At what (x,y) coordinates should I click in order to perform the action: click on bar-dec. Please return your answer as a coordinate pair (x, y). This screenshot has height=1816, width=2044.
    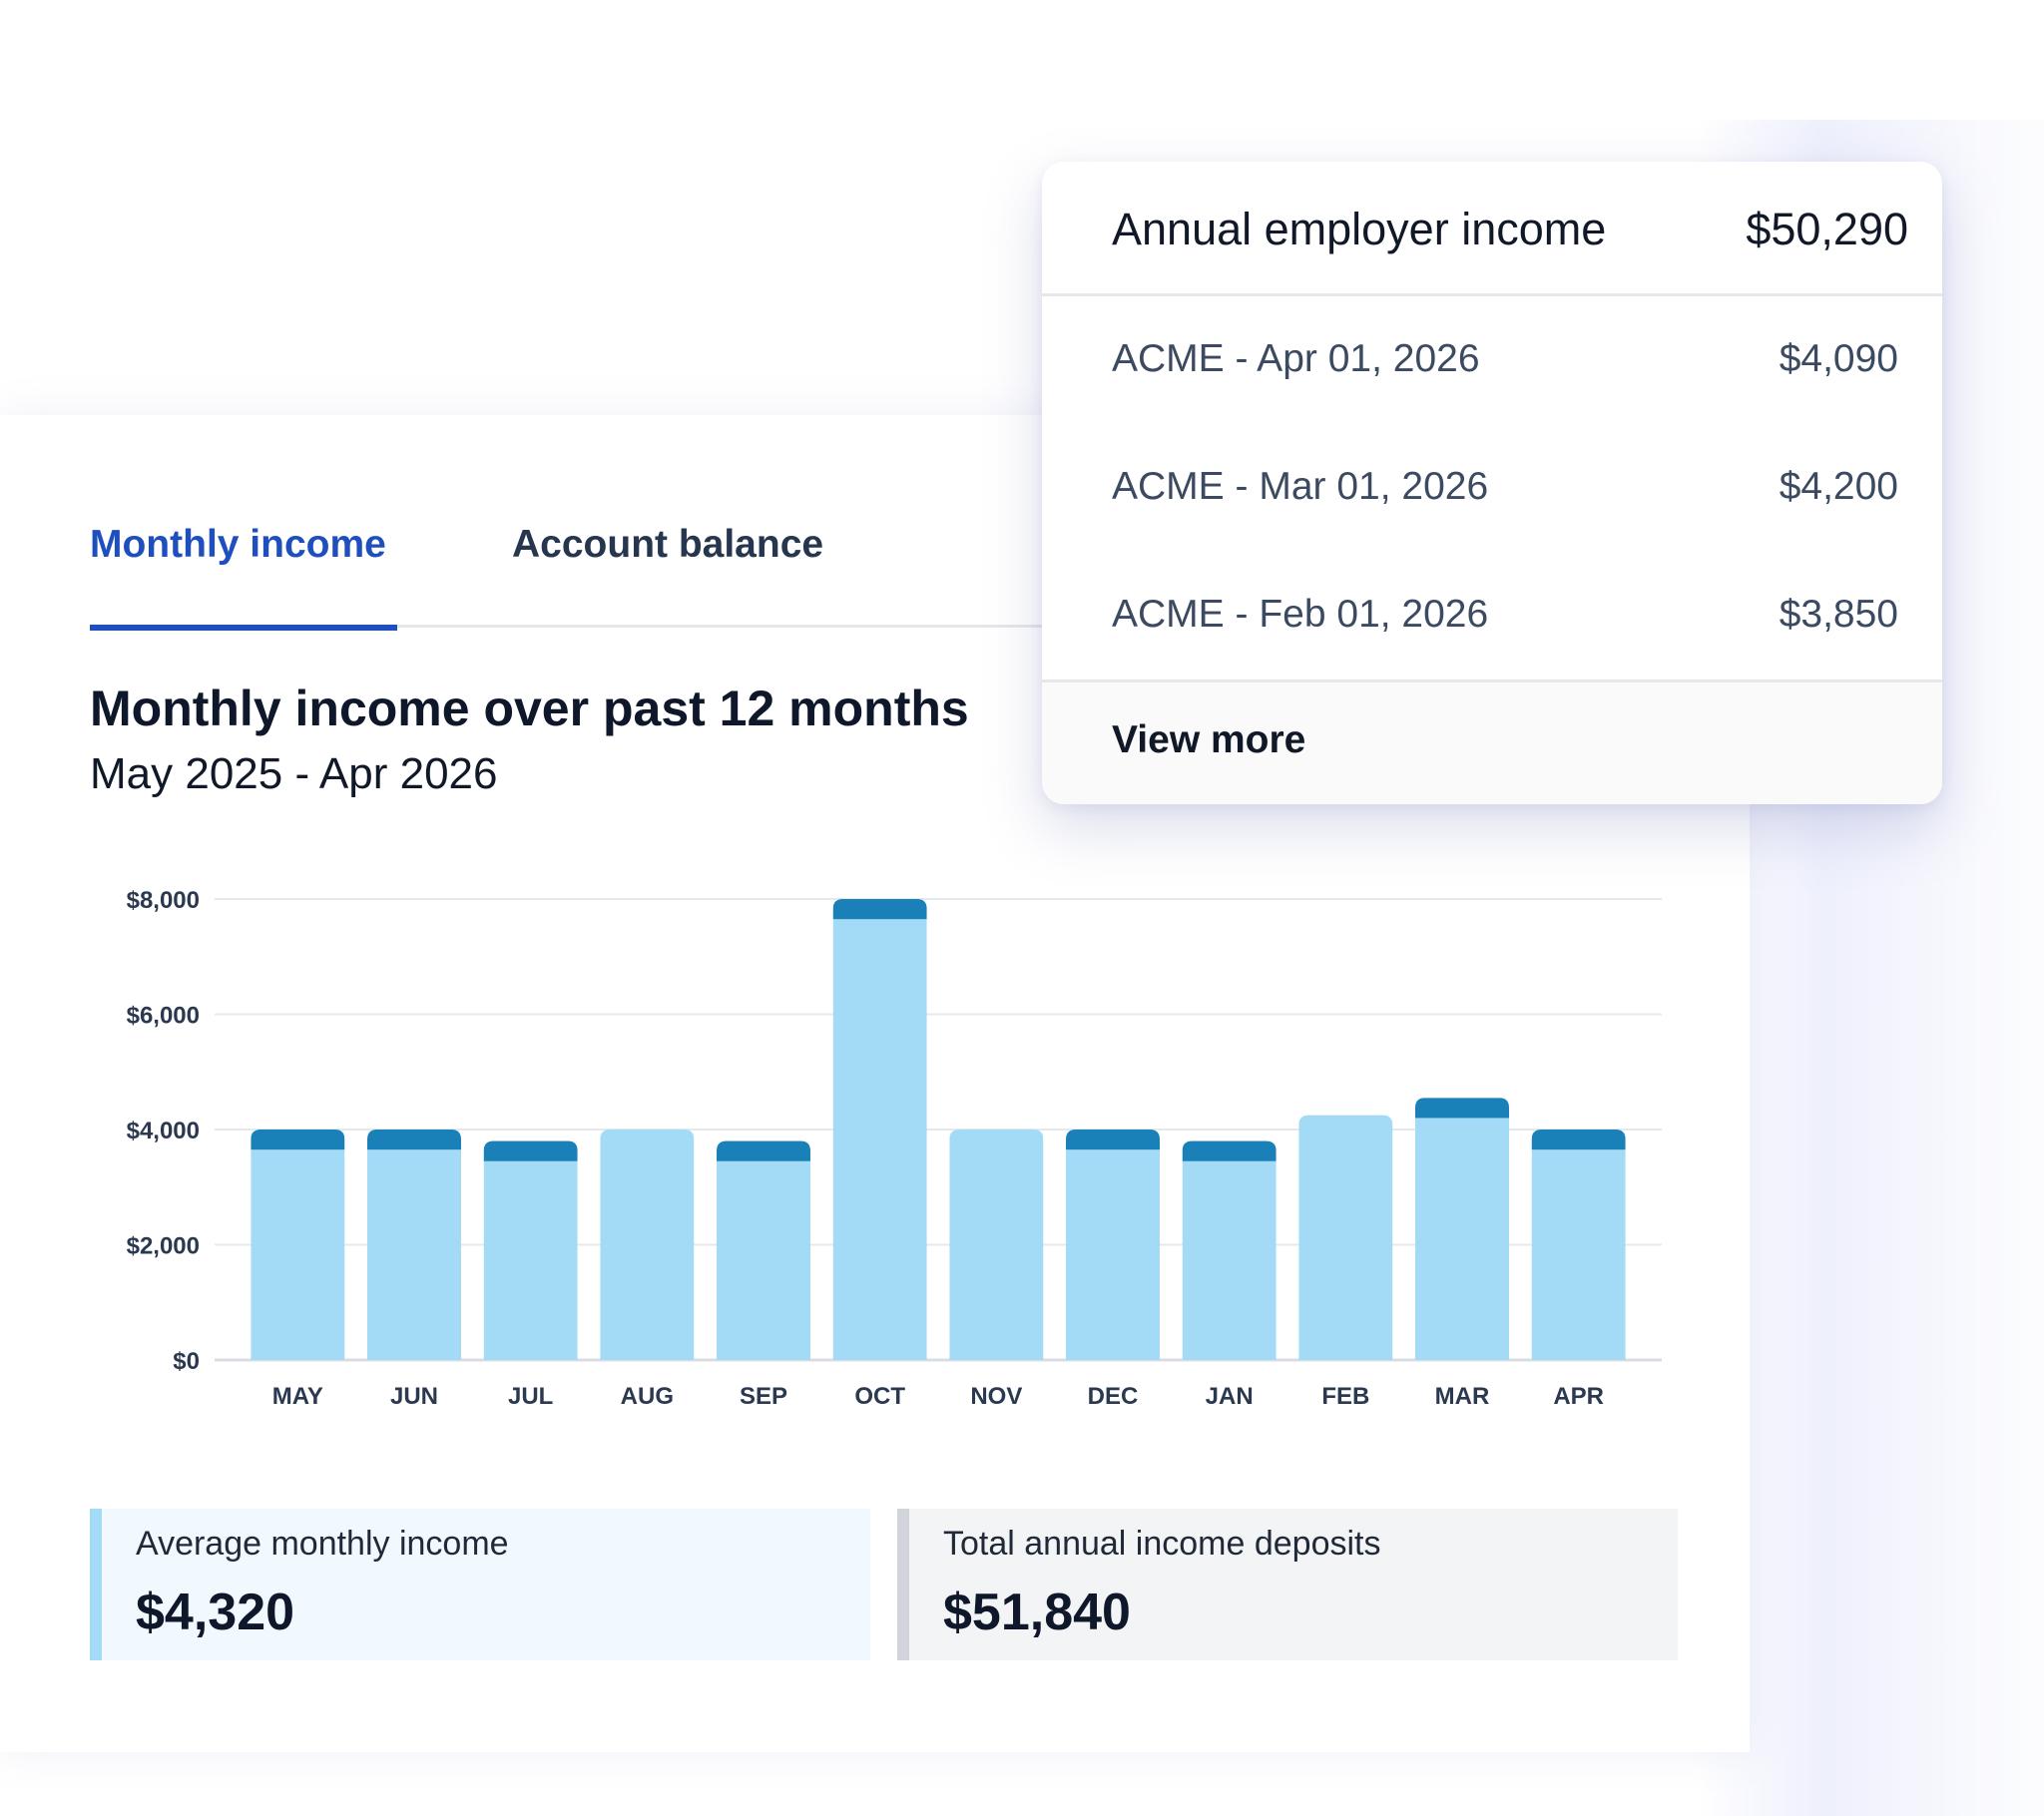
    Looking at the image, I should click on (1113, 1245).